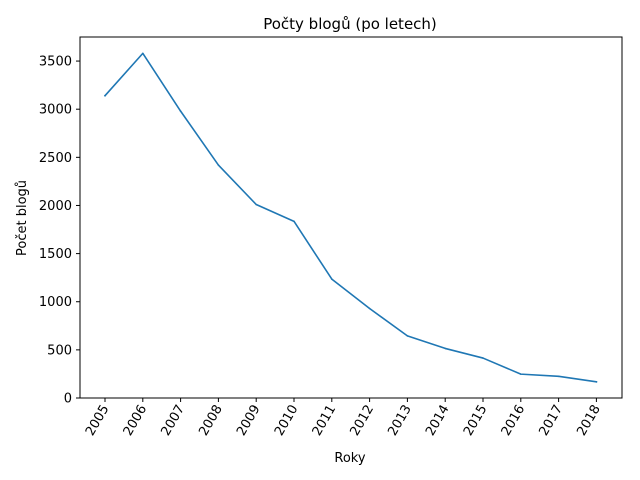 The height and width of the screenshot is (480, 640). I want to click on x-axis-label: Roky, so click(349, 458).